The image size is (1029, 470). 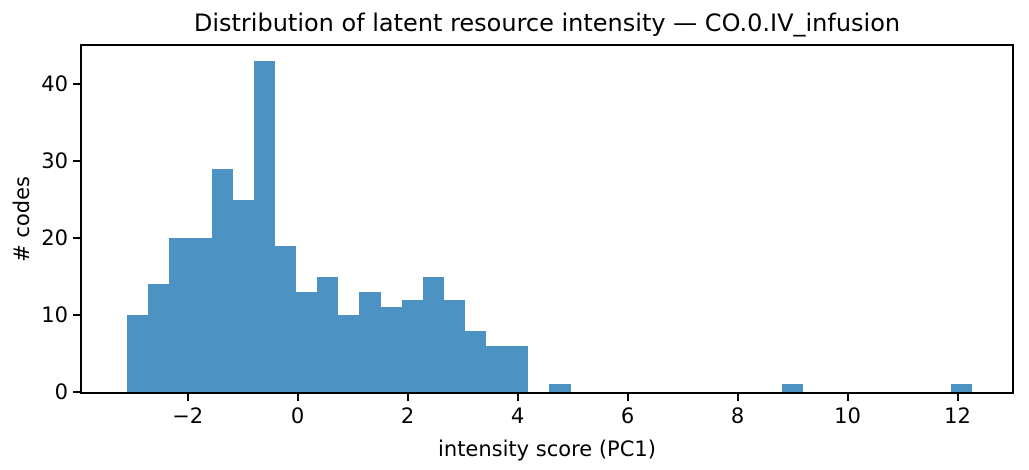 I want to click on x-tick-label: −2, so click(x=188, y=416).